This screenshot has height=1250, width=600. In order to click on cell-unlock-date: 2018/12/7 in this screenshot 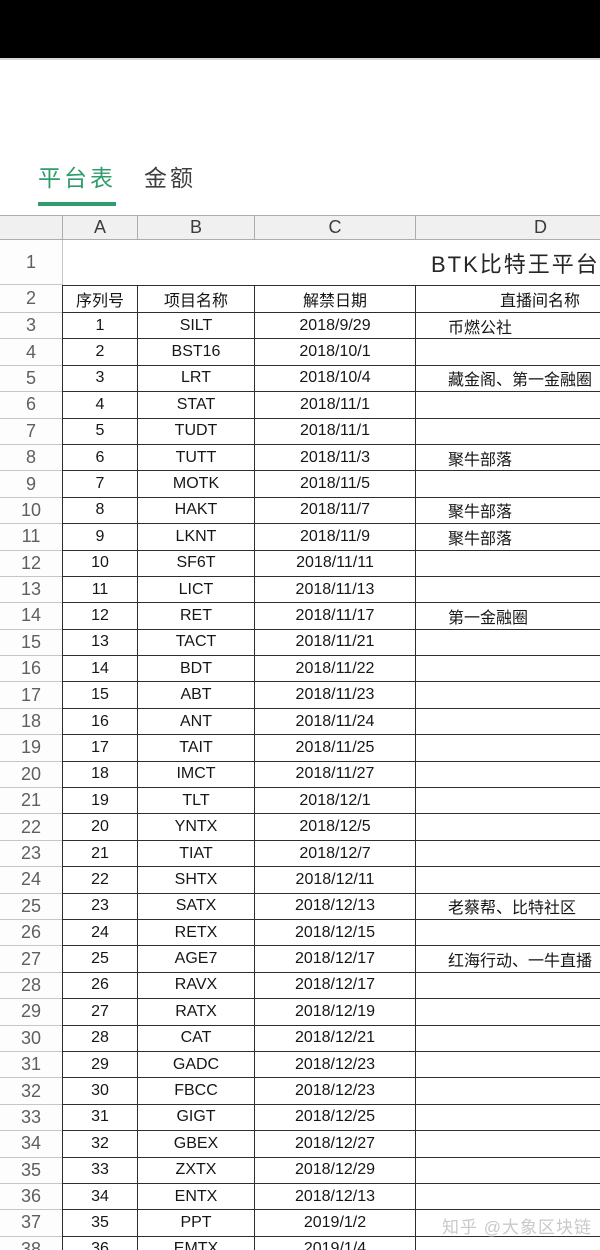, I will do `click(334, 854)`.